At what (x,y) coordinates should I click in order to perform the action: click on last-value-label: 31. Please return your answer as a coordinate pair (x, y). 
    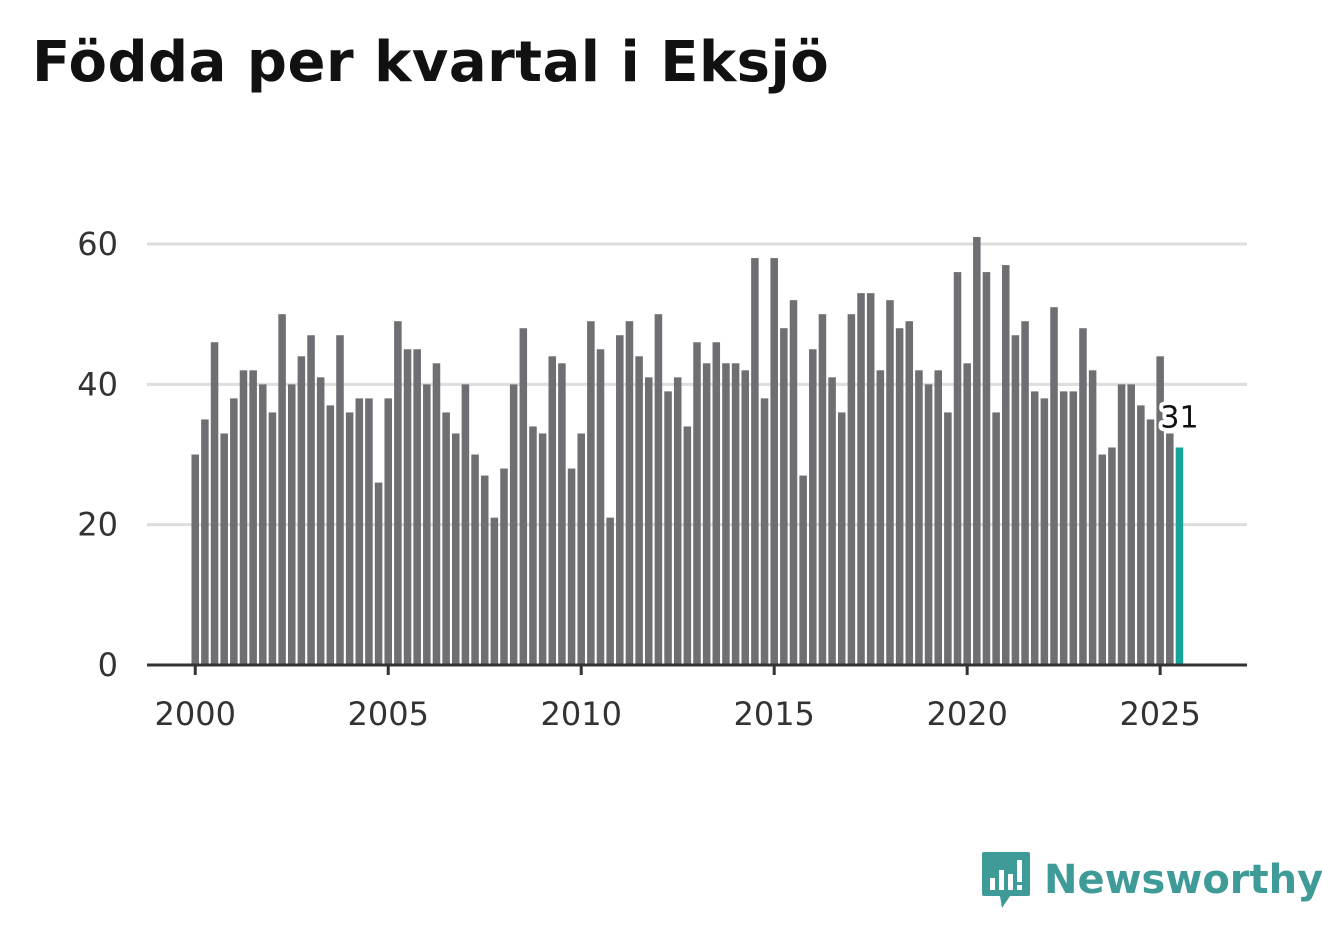
    Looking at the image, I should click on (1179, 418).